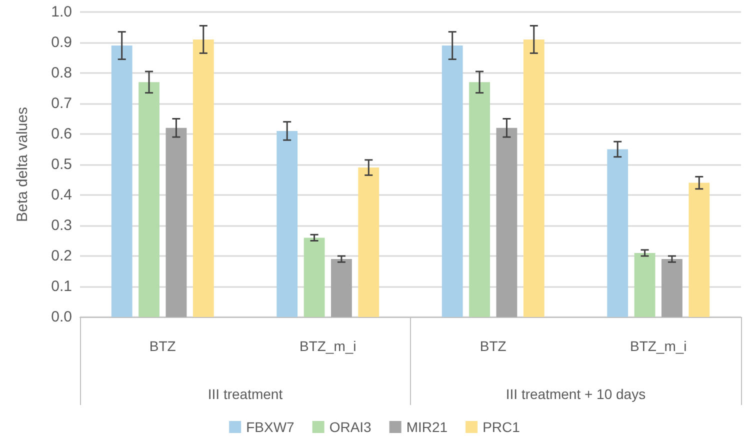 The image size is (749, 447). I want to click on y-axis-title: Beta delta values, so click(22, 164).